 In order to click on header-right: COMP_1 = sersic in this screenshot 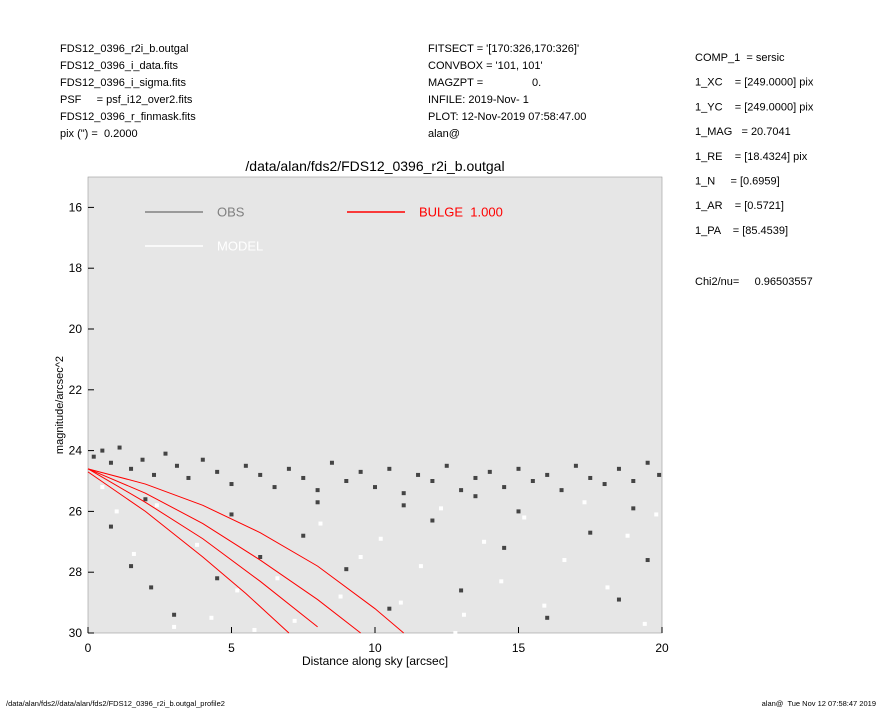, I will do `click(740, 58)`.